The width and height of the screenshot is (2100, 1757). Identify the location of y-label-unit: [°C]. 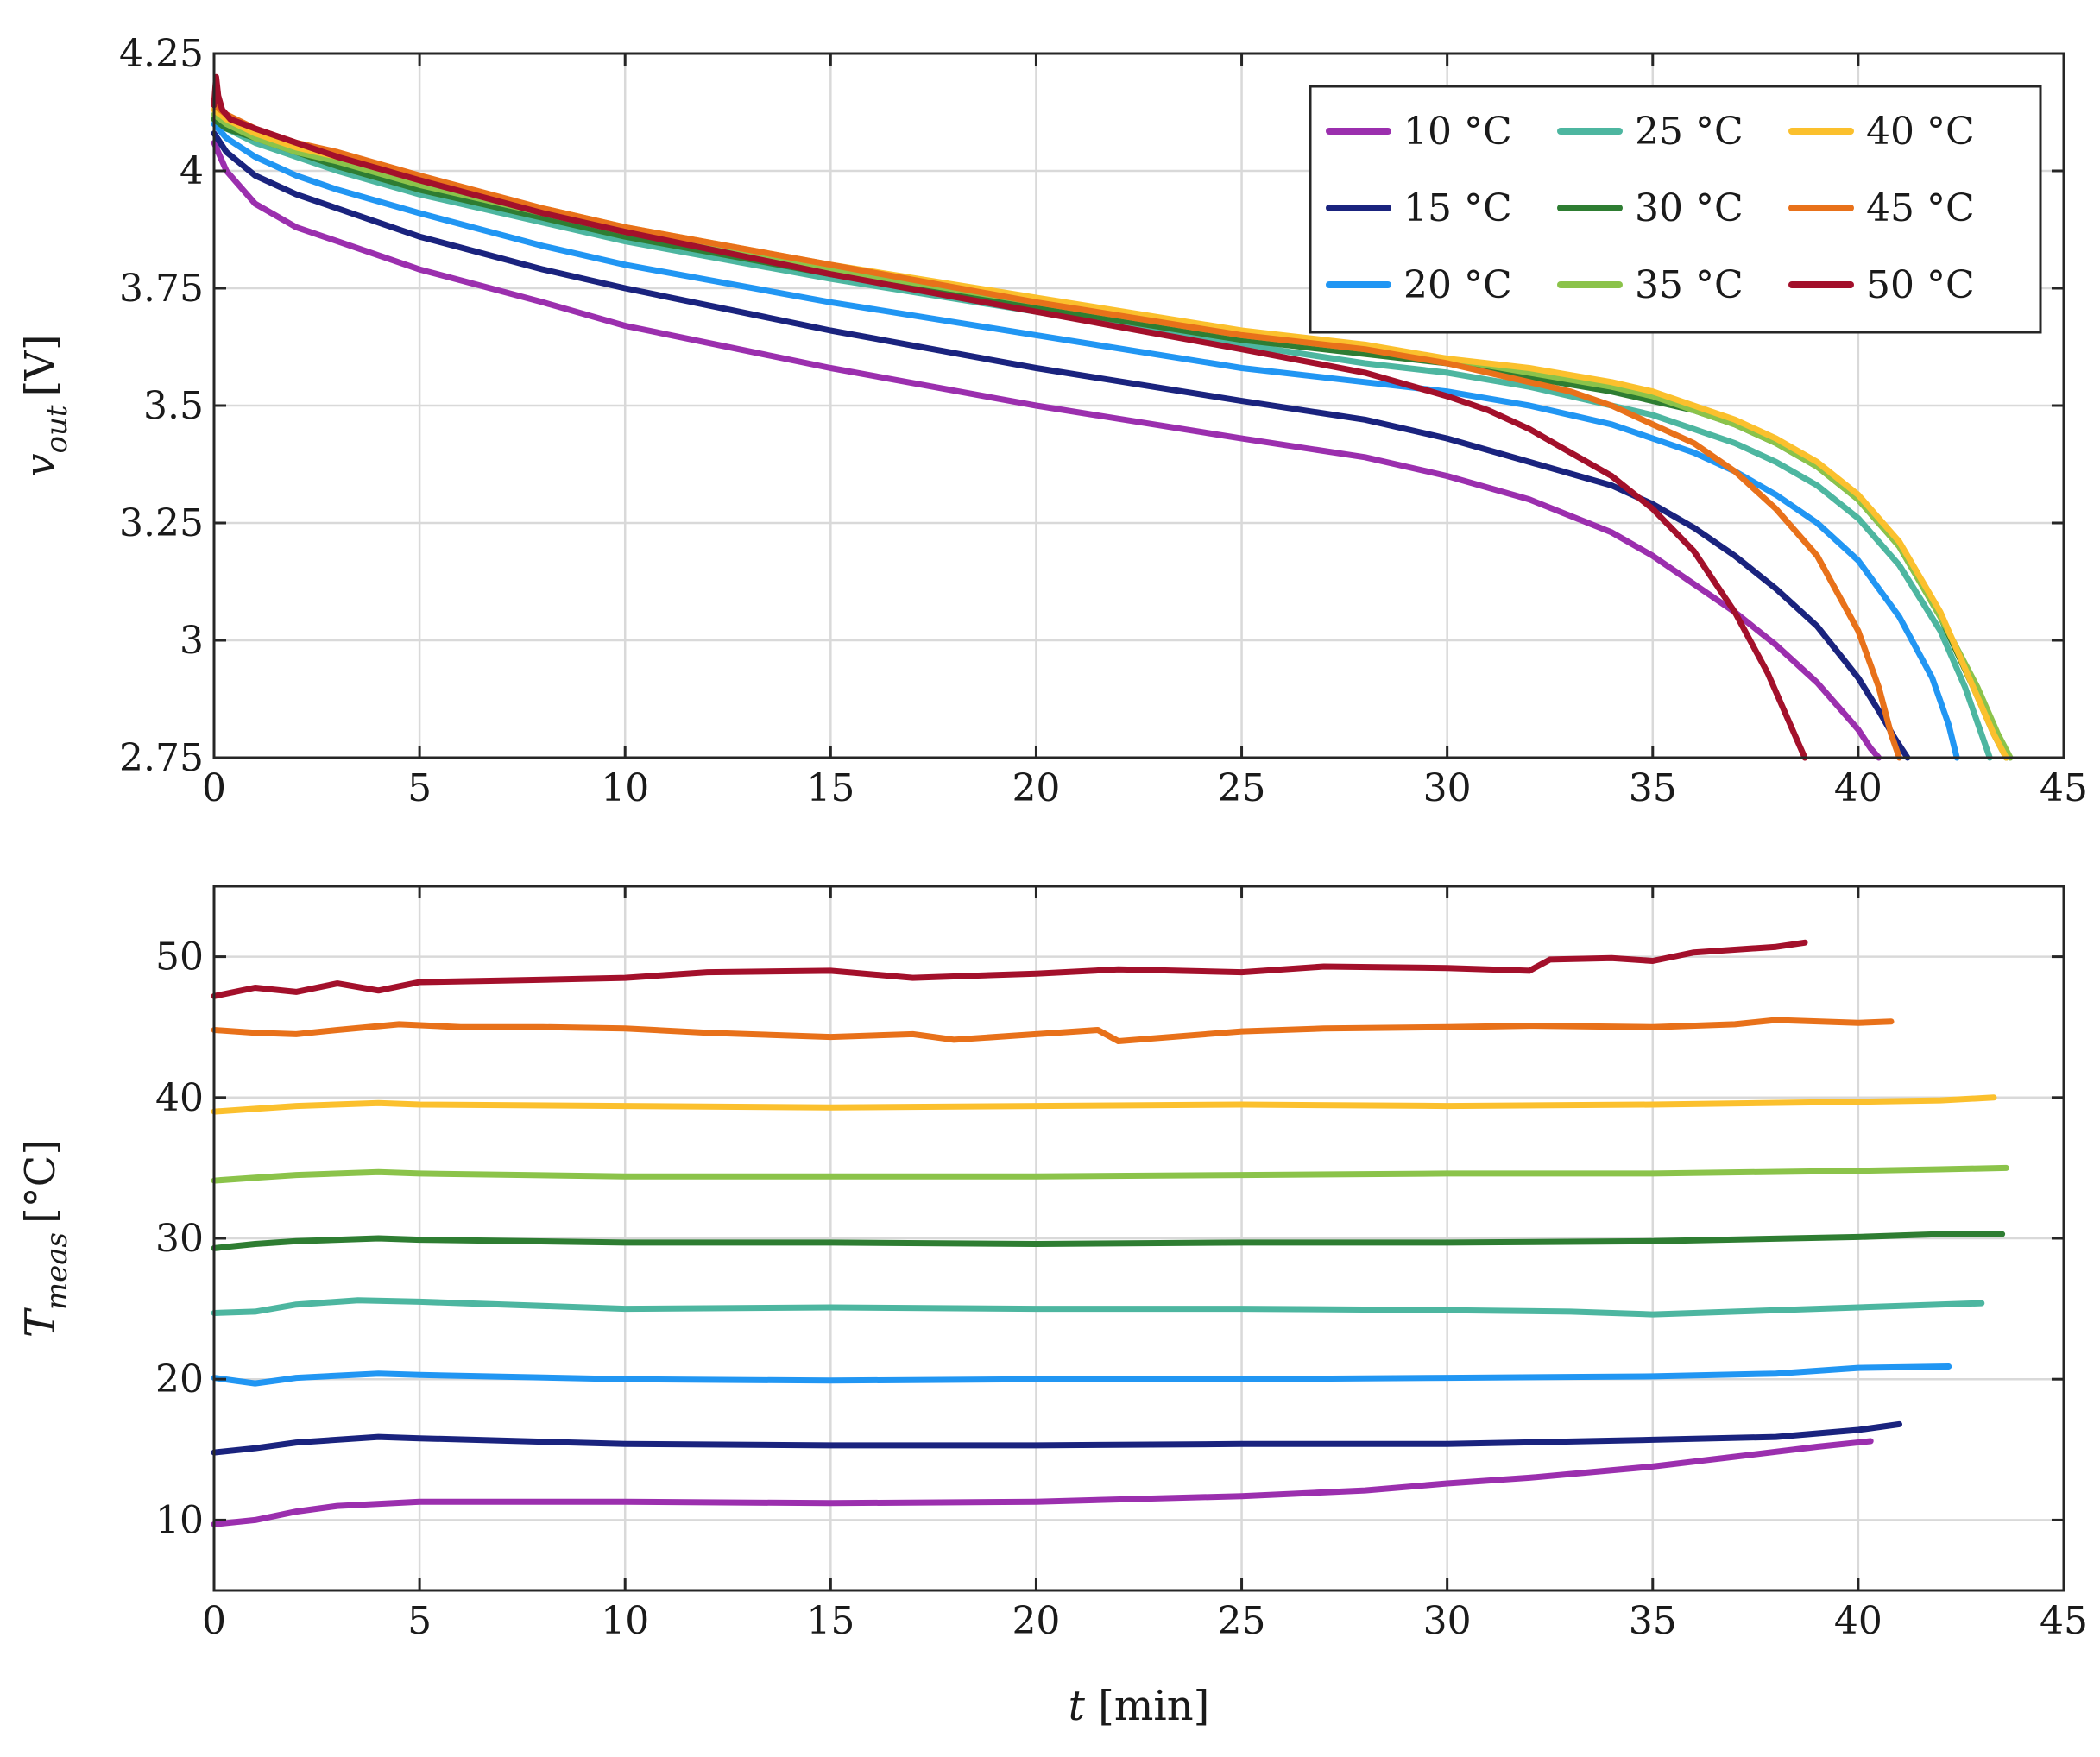
(40, 1181).